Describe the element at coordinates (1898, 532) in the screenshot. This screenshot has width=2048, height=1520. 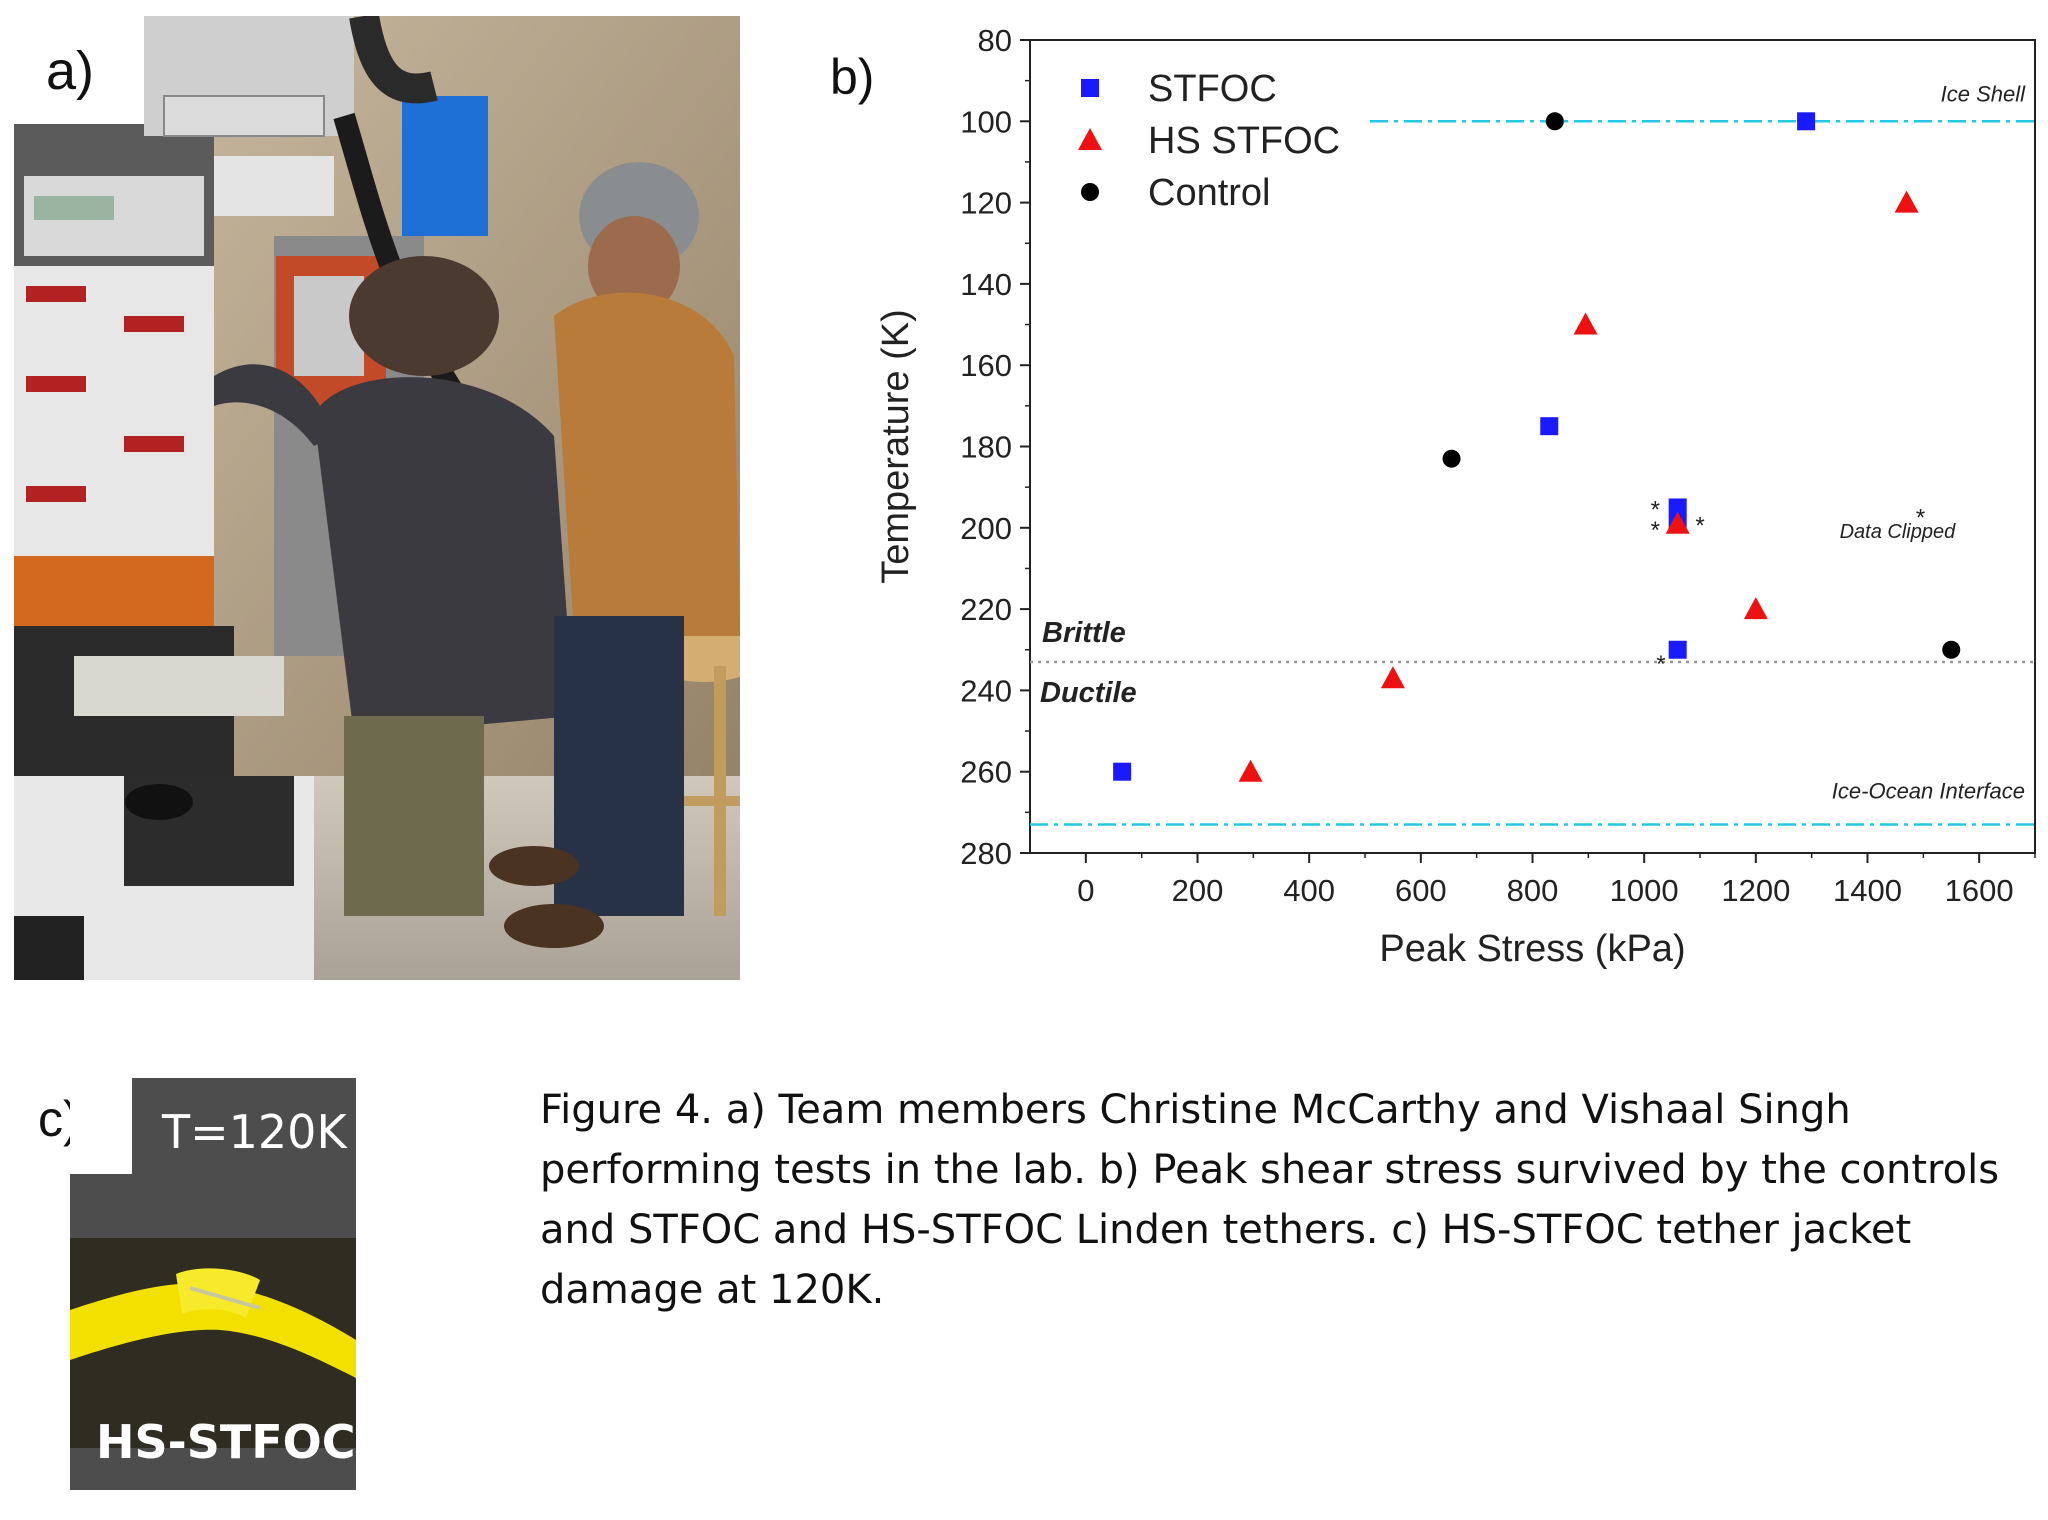
I see `annotation-label: Data Clipped` at that location.